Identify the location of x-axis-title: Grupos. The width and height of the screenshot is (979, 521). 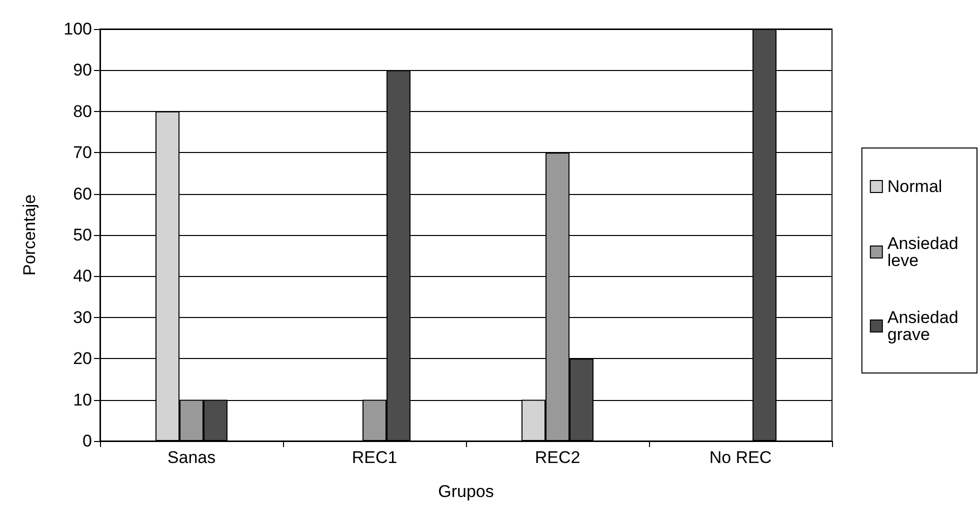
(466, 491).